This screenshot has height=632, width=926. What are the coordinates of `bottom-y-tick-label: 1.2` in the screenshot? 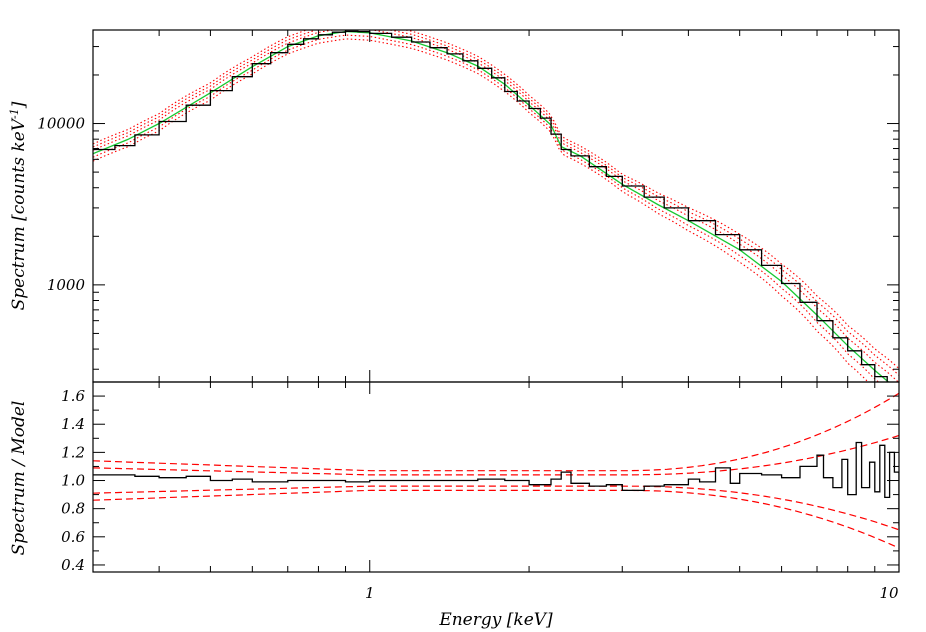 It's located at (73, 452).